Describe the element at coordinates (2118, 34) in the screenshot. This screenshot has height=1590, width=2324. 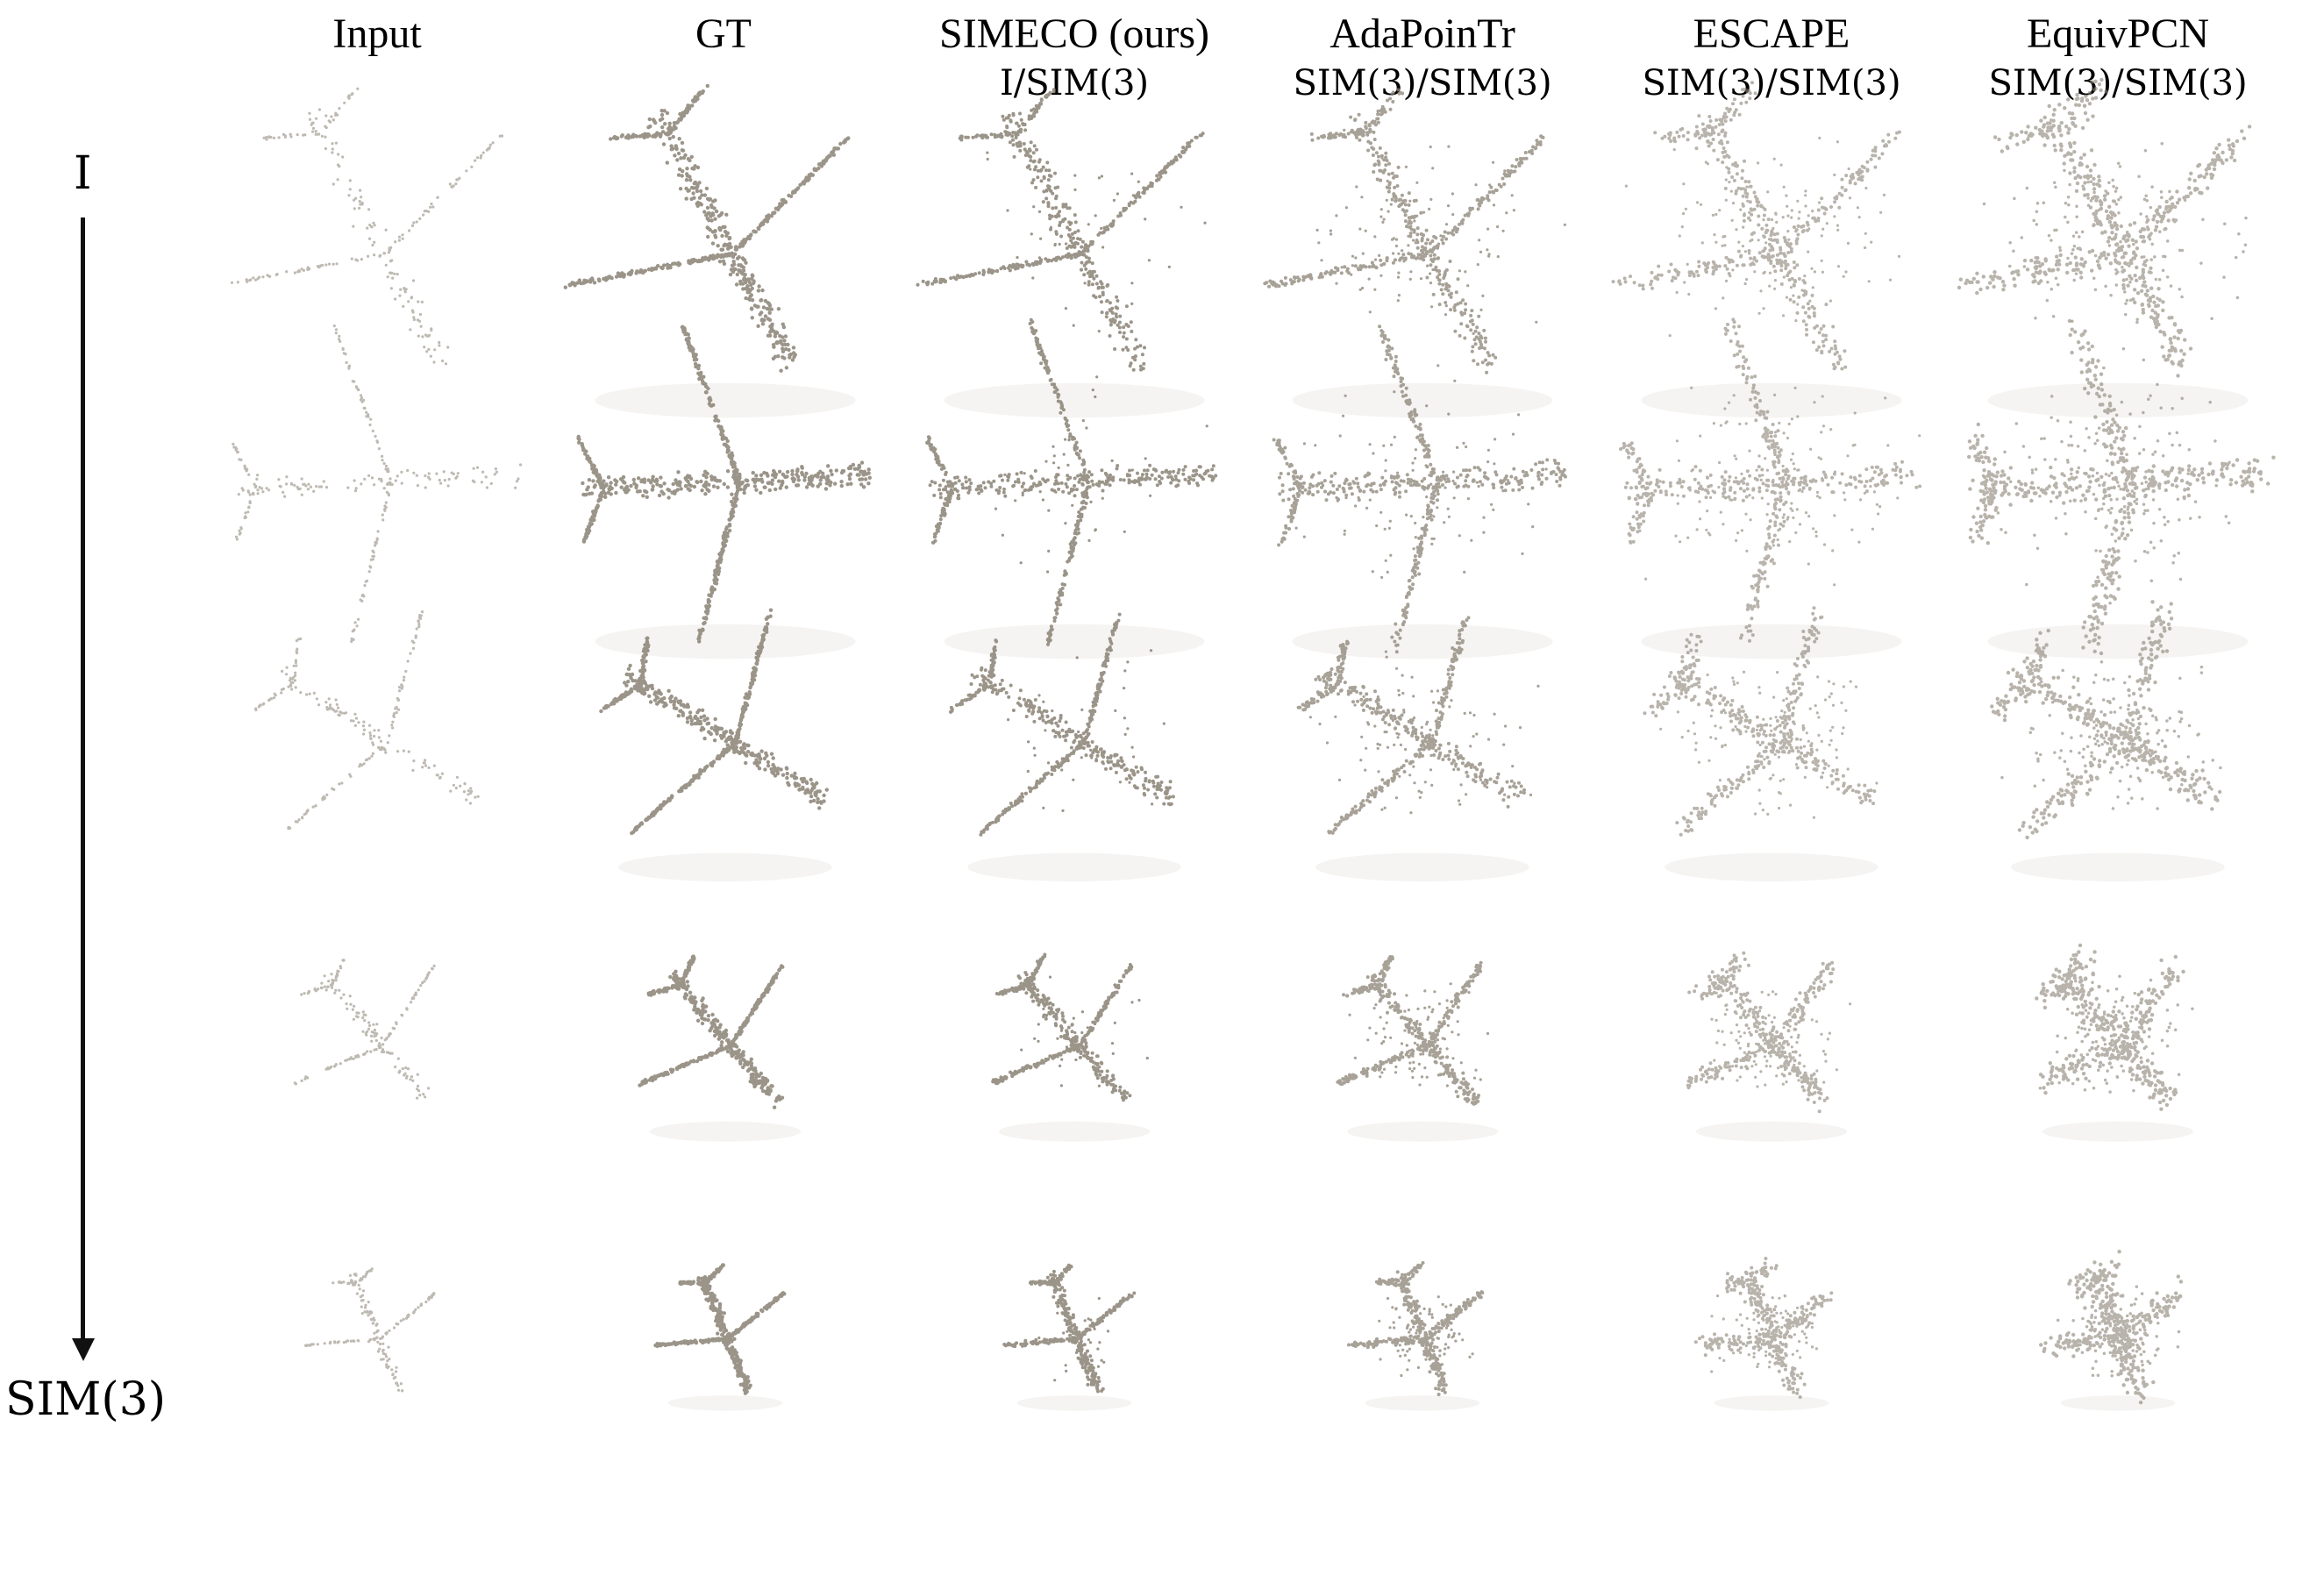
I see `column-title: EquivPCN` at that location.